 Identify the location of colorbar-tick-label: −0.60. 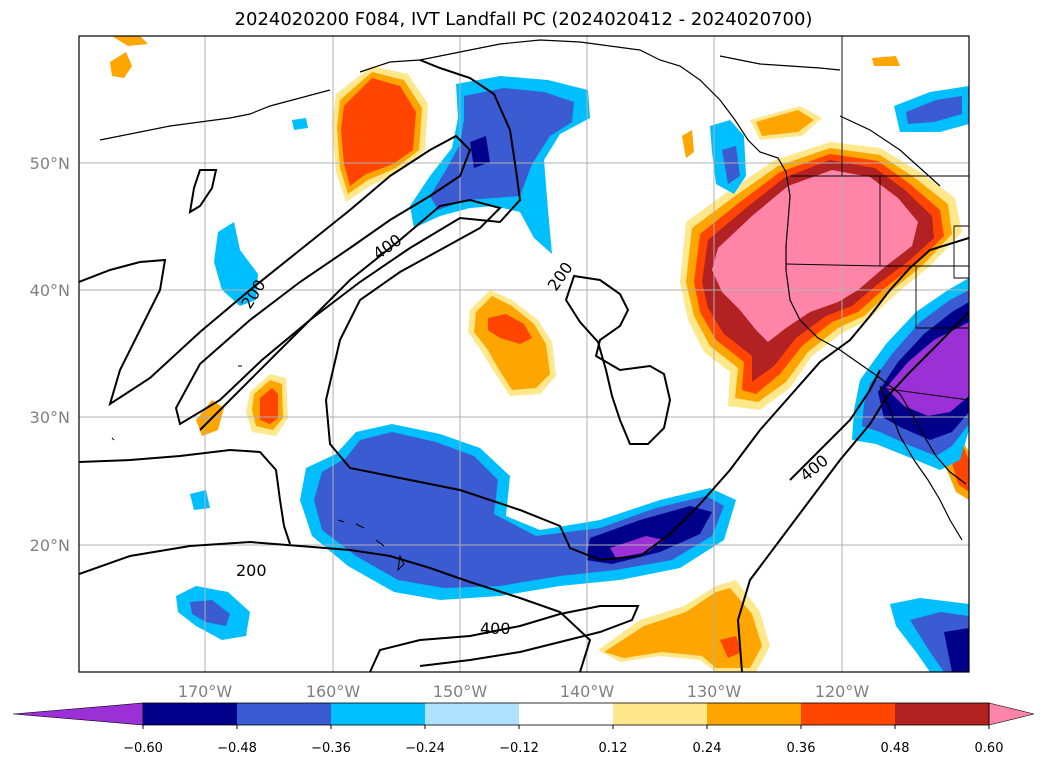
(143, 748).